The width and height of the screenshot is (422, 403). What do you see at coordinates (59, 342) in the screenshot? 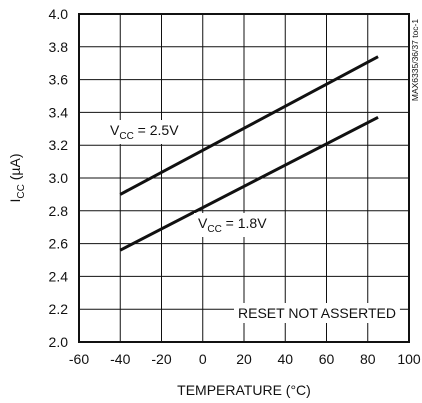
I see `y-tick-label: 2.0` at bounding box center [59, 342].